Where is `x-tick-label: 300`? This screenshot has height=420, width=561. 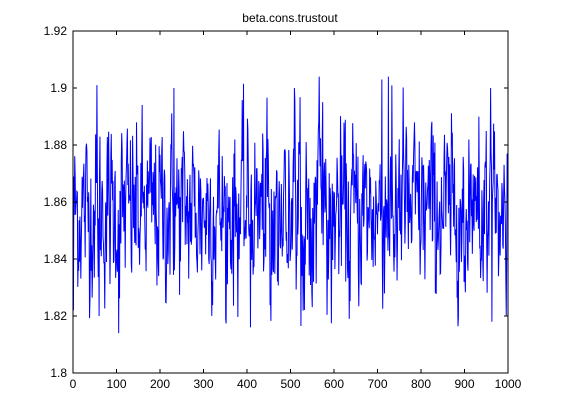 x-tick-label: 300 is located at coordinates (203, 384).